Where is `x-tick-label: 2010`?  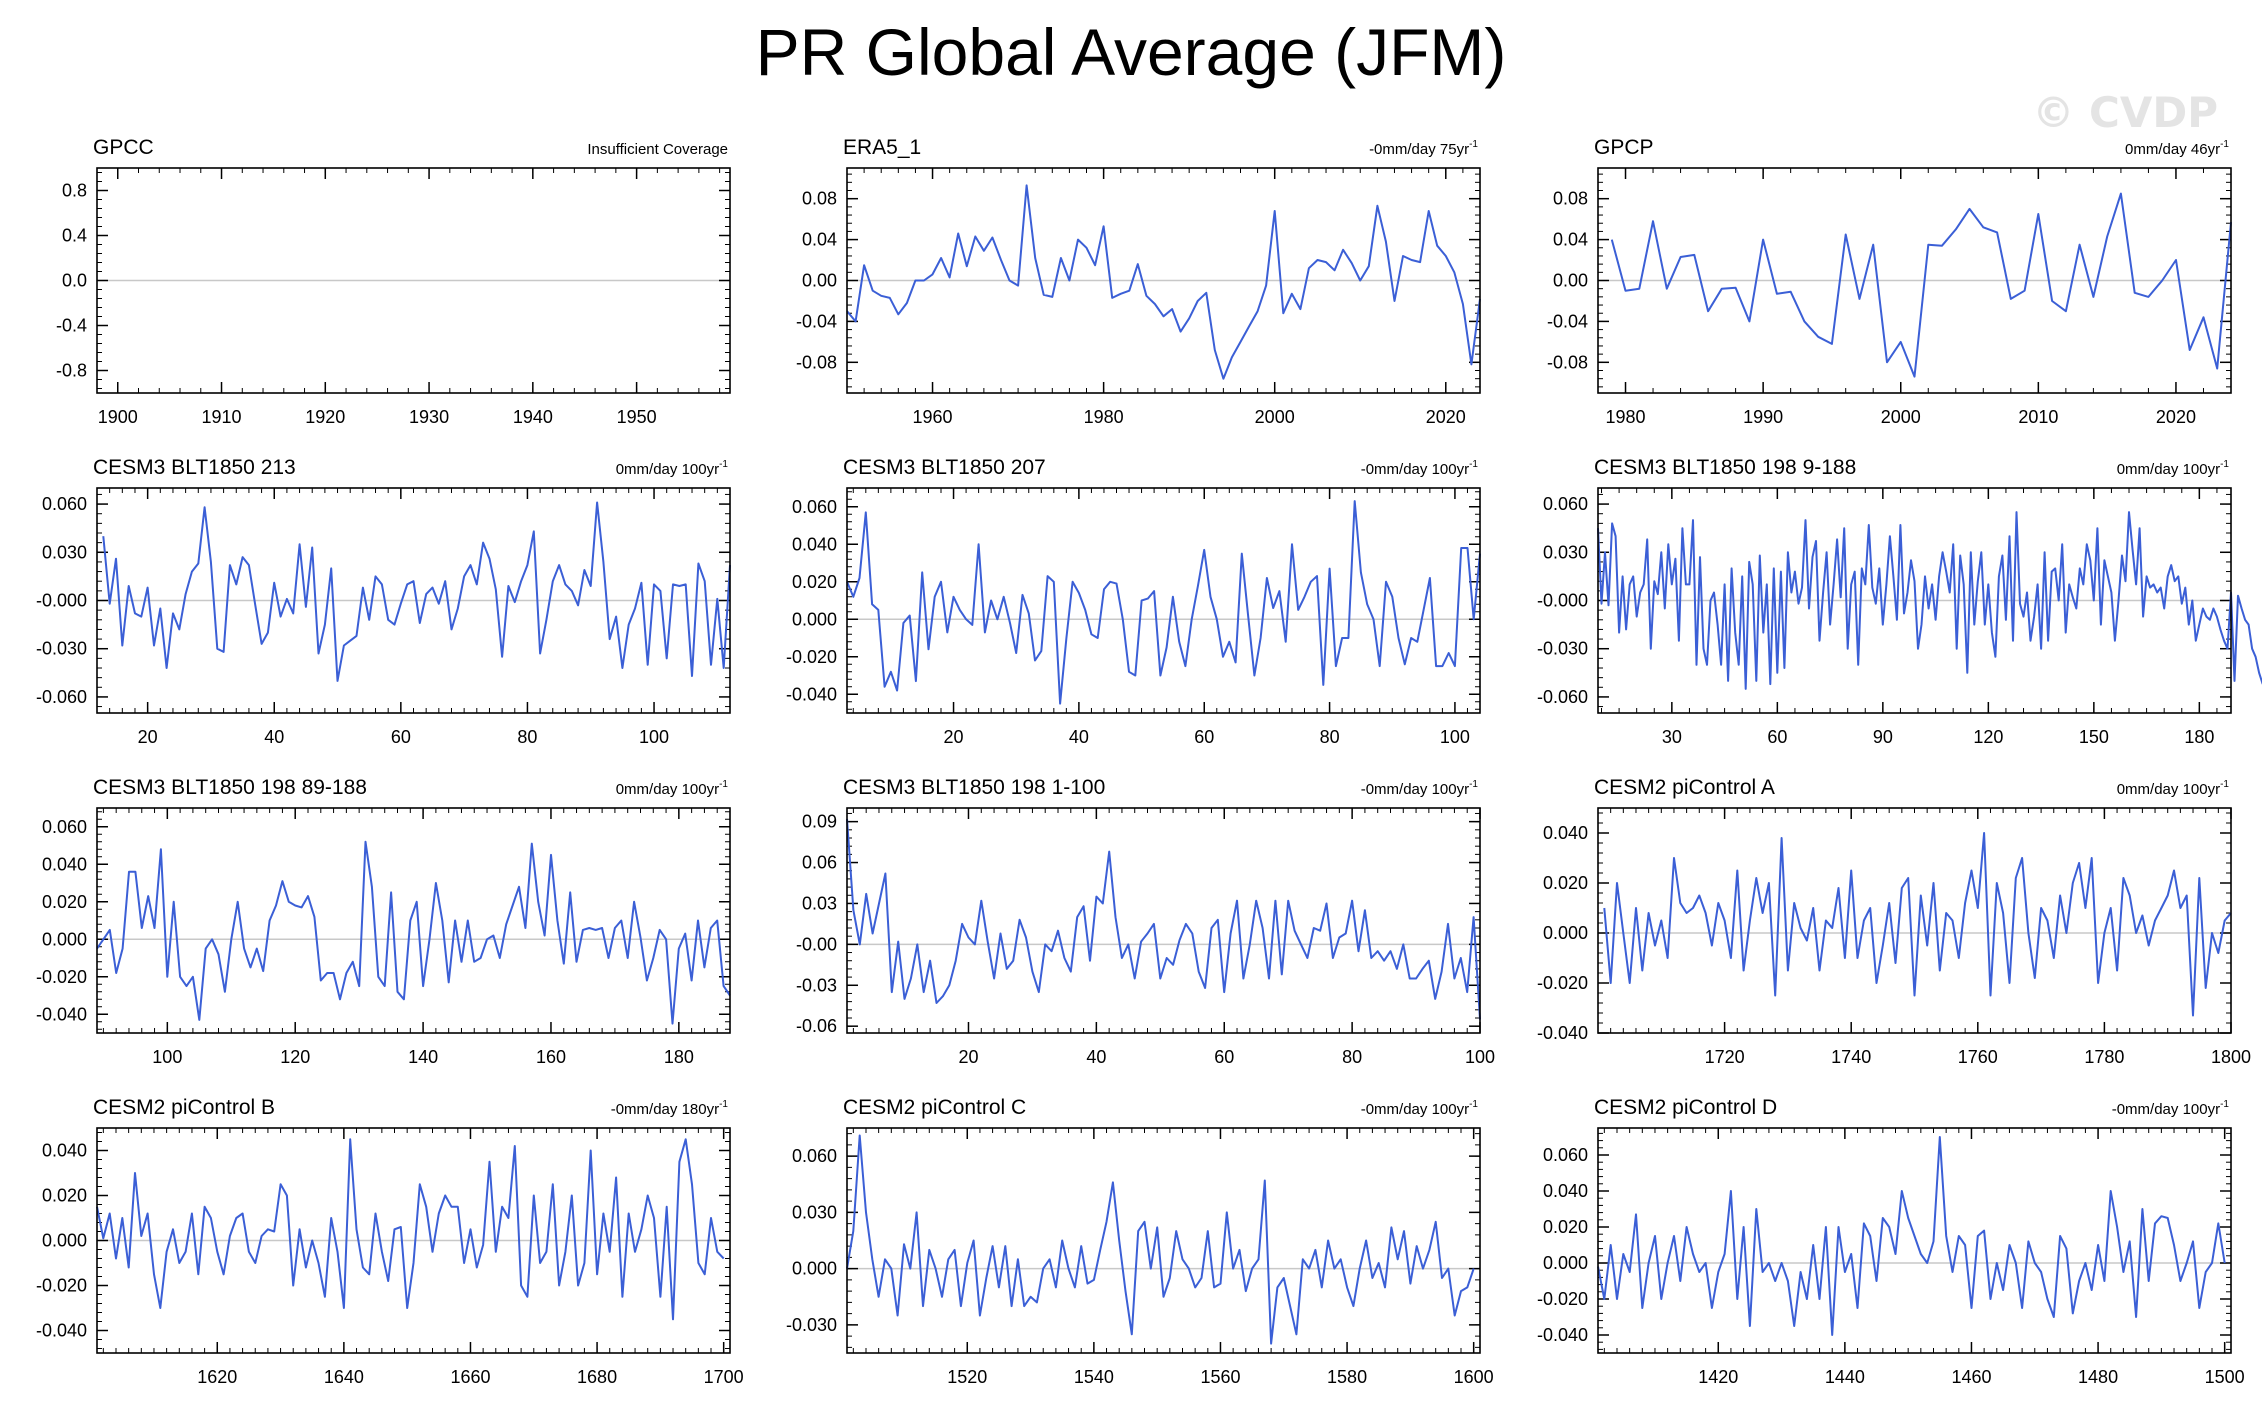
x-tick-label: 2010 is located at coordinates (2038, 417).